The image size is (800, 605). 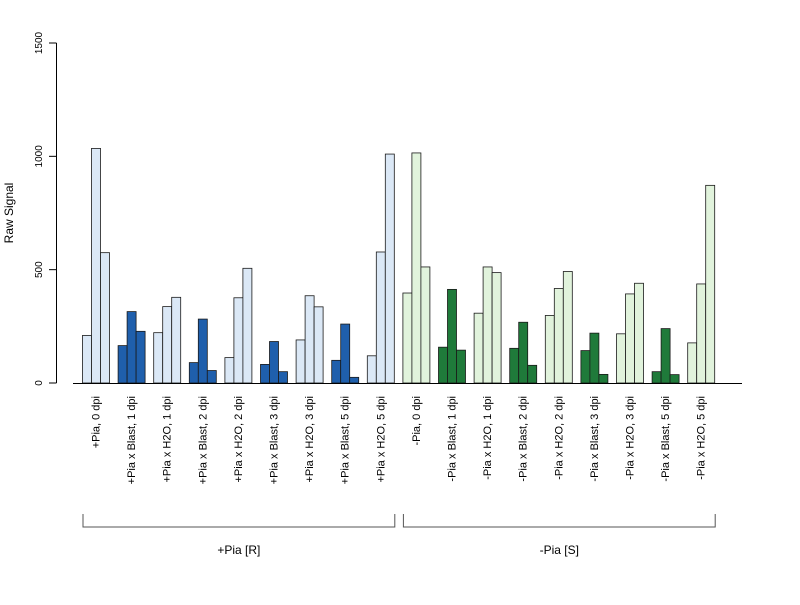 What do you see at coordinates (381, 439) in the screenshot?
I see `x-tick-label: +Pia x H2O, 5 dpi` at bounding box center [381, 439].